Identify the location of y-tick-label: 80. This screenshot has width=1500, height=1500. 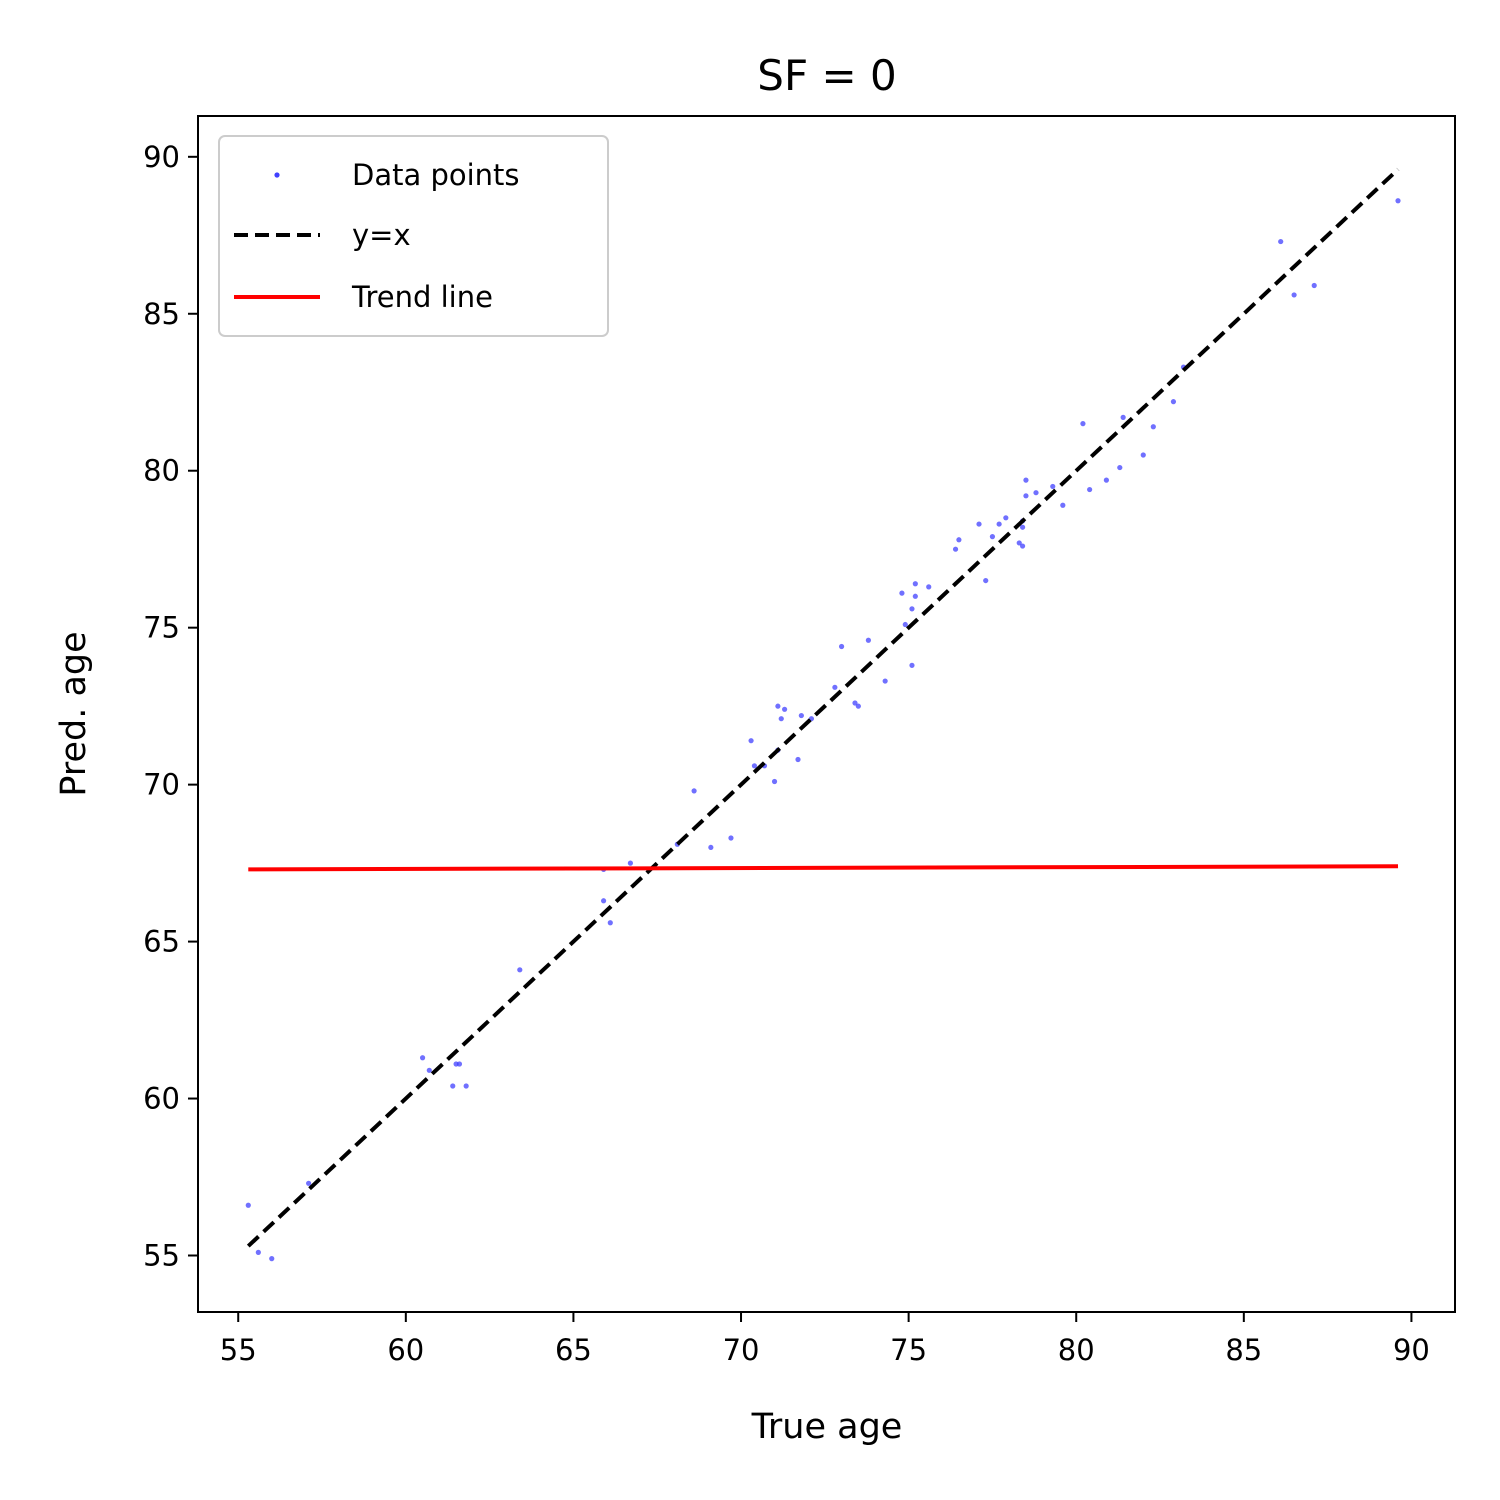
(161, 471).